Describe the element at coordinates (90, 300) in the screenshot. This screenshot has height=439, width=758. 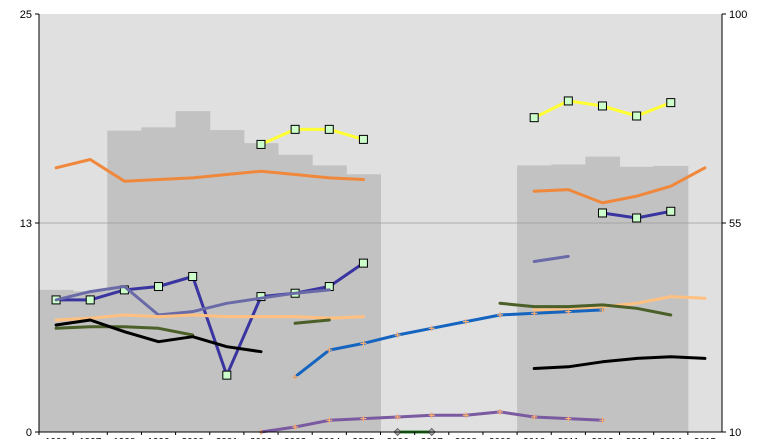
I see `series-3-point-1997` at that location.